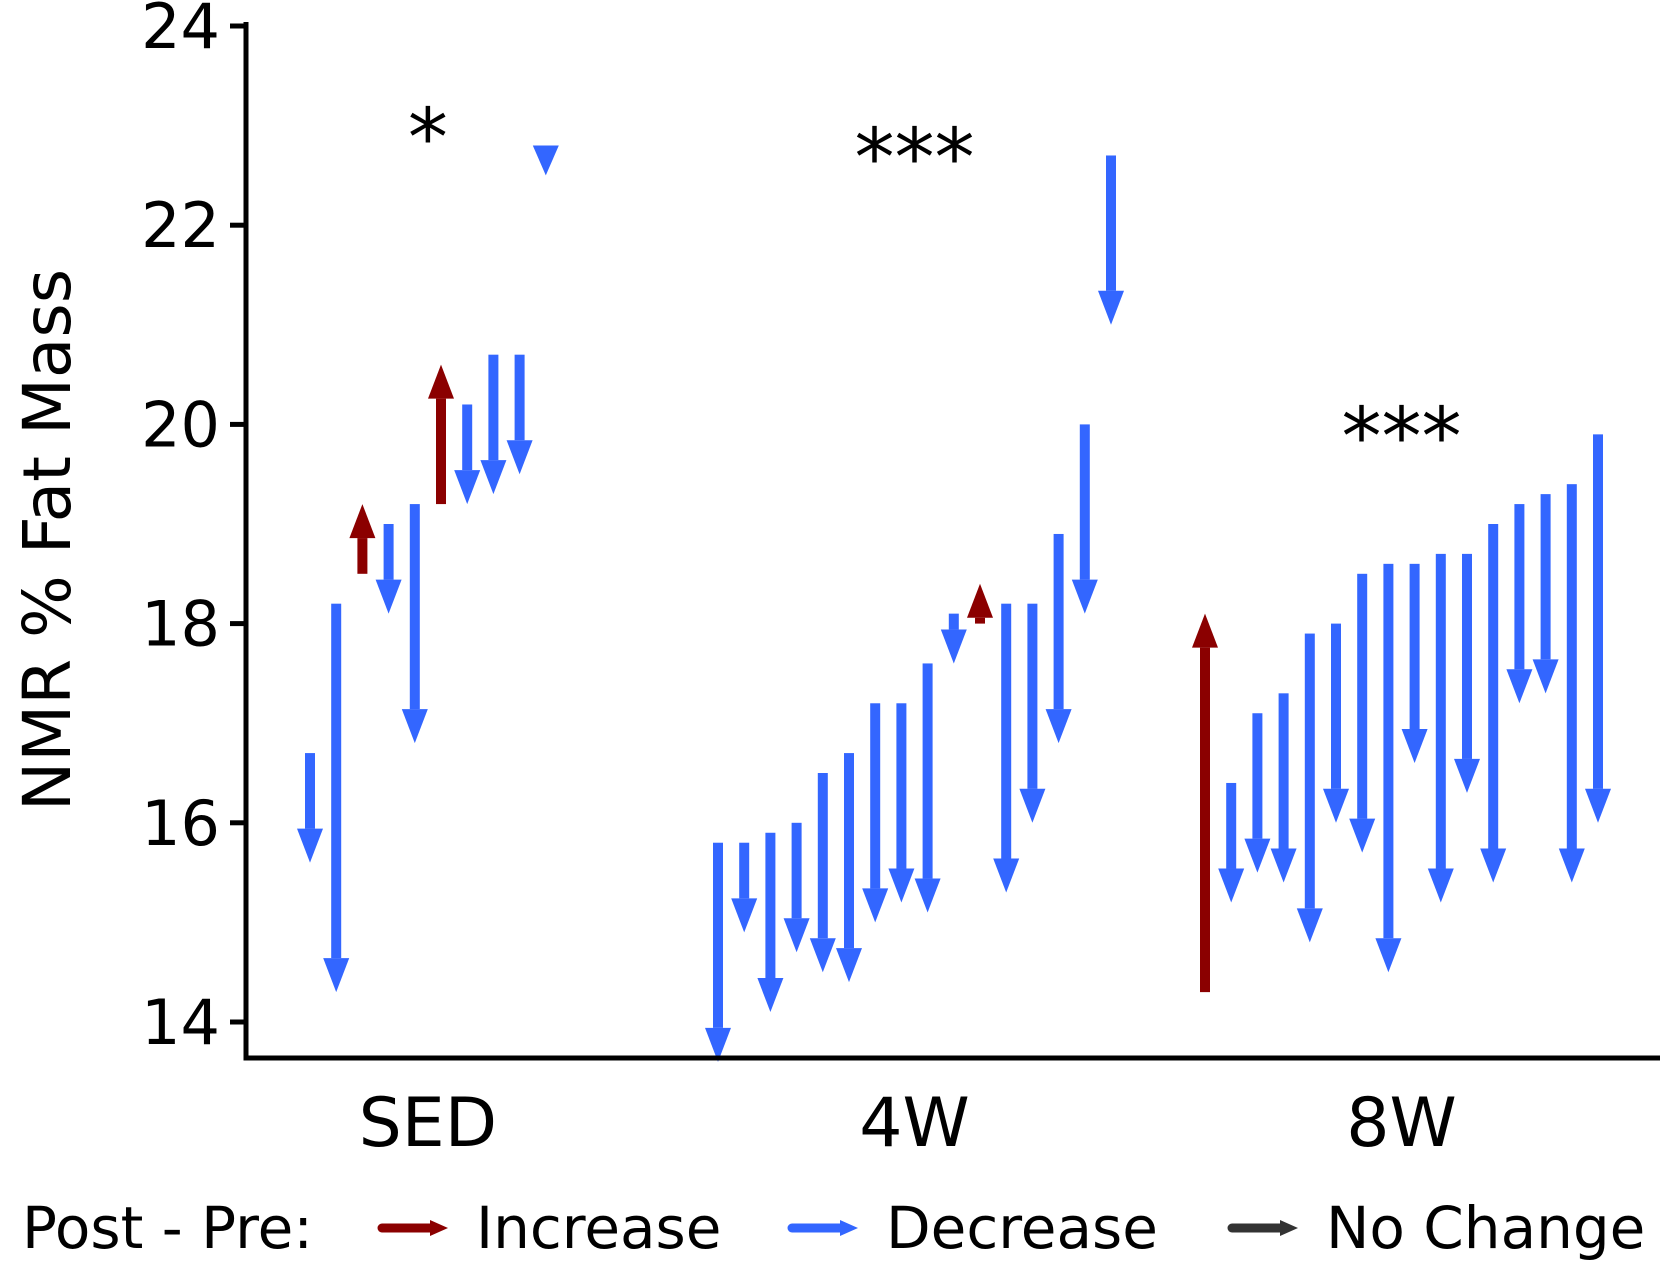 The width and height of the screenshot is (1680, 1280). What do you see at coordinates (180, 624) in the screenshot?
I see `y-tick-label: 18` at bounding box center [180, 624].